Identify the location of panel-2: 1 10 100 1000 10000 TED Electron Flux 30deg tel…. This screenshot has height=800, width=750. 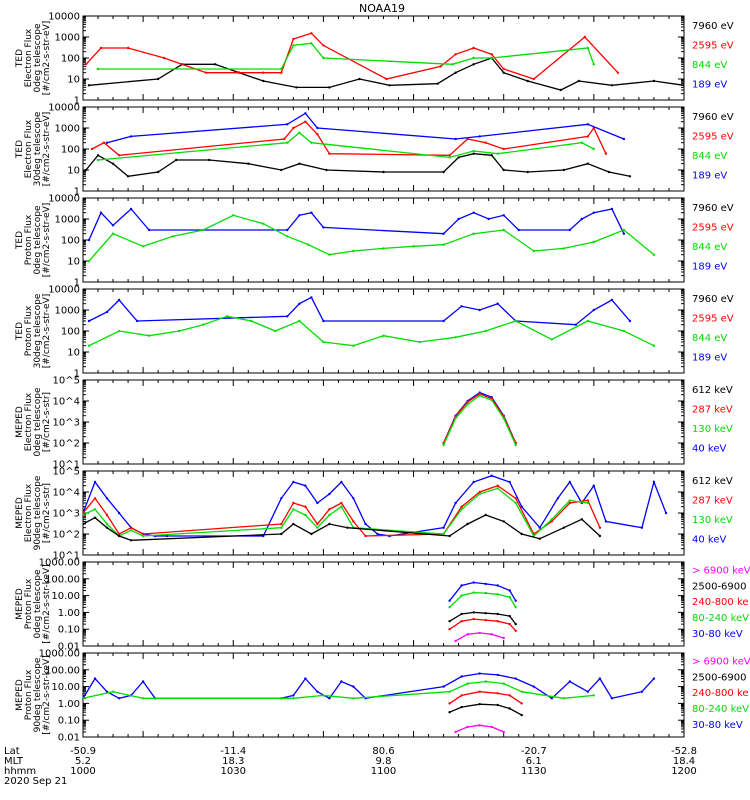
(374, 150).